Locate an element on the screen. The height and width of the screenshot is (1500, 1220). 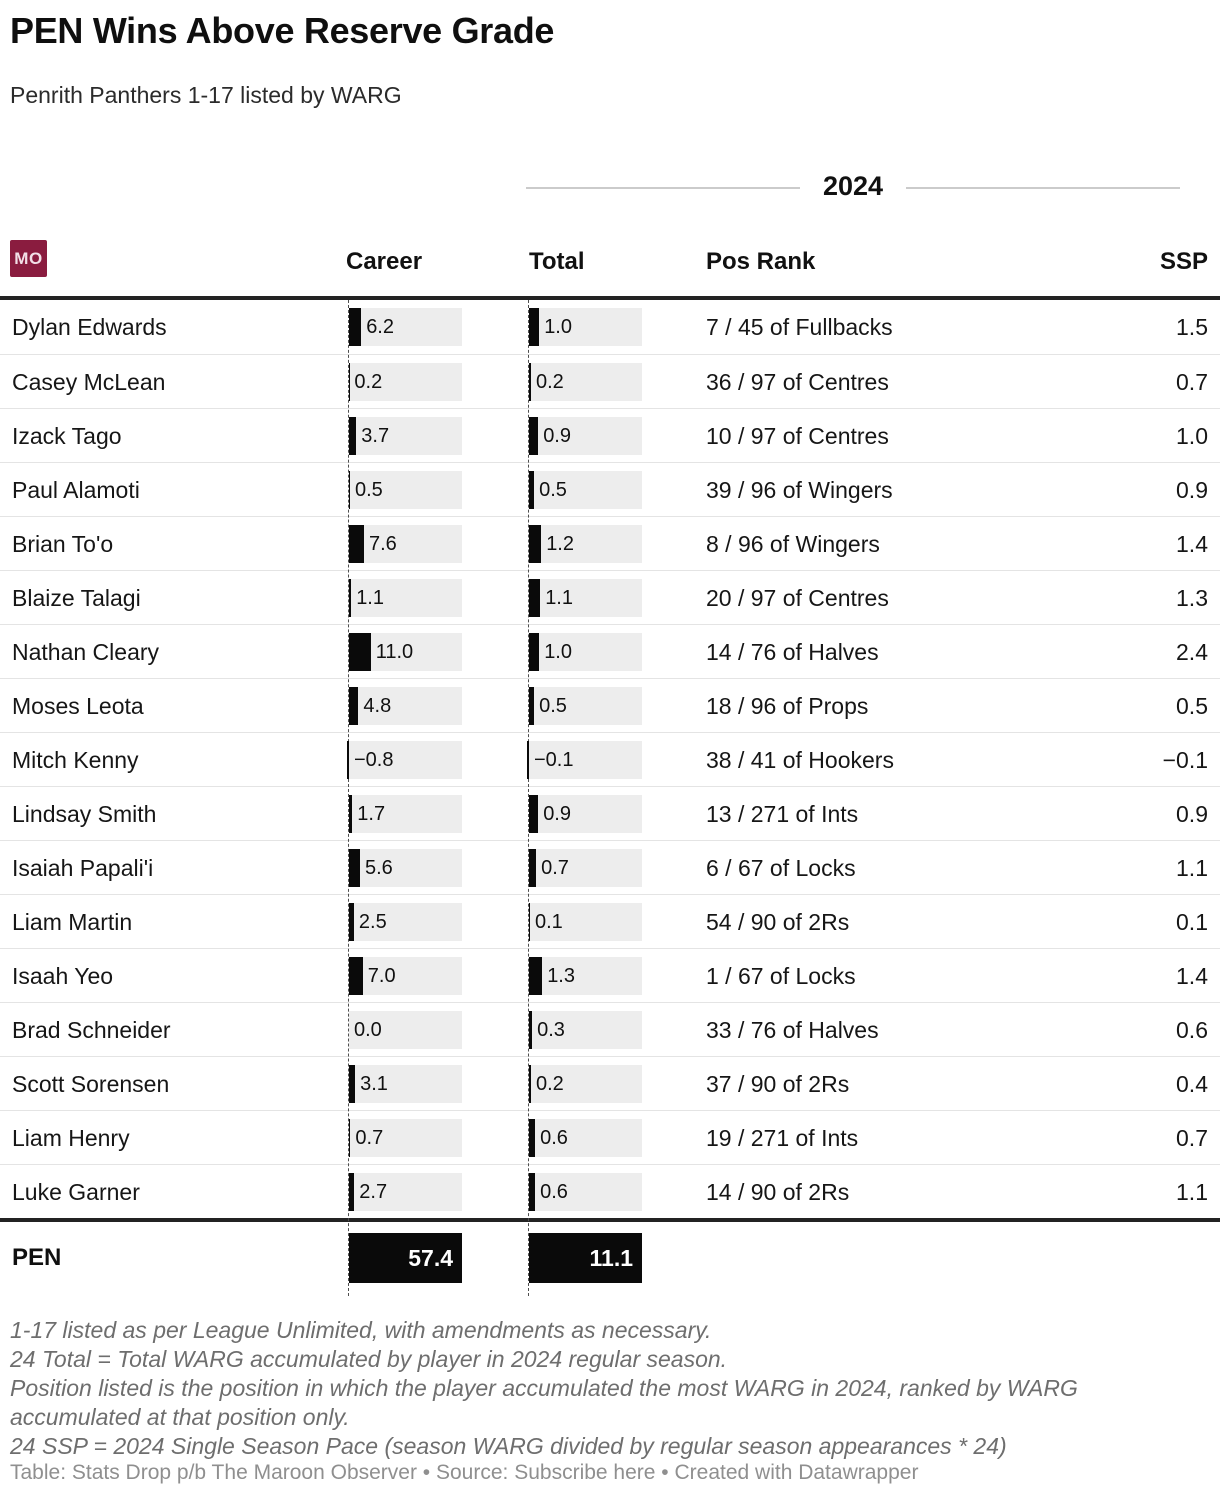
career-bar-label: 6.2 is located at coordinates (380, 327).